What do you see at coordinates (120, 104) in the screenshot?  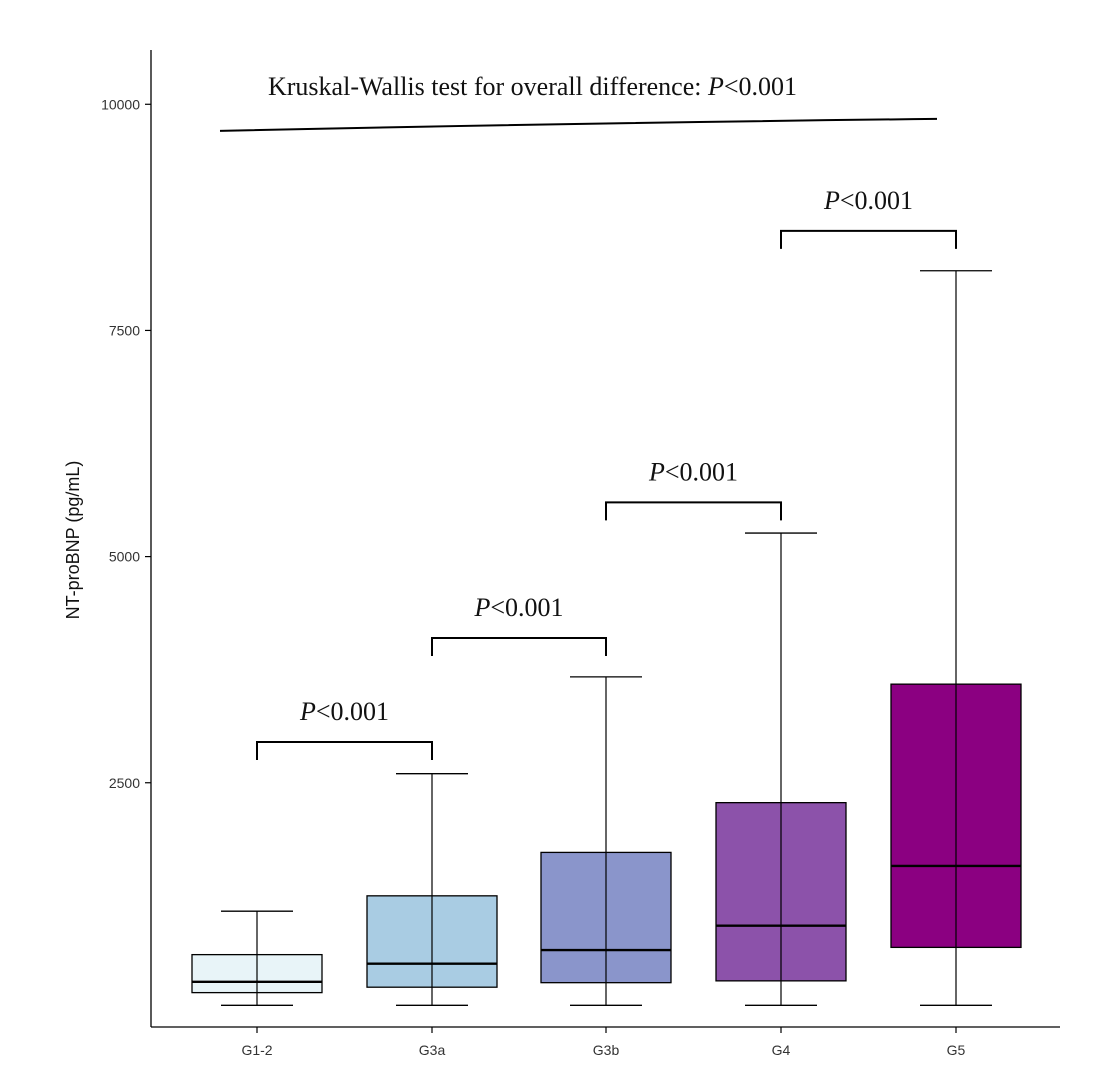 I see `y-tick-label: 10000` at bounding box center [120, 104].